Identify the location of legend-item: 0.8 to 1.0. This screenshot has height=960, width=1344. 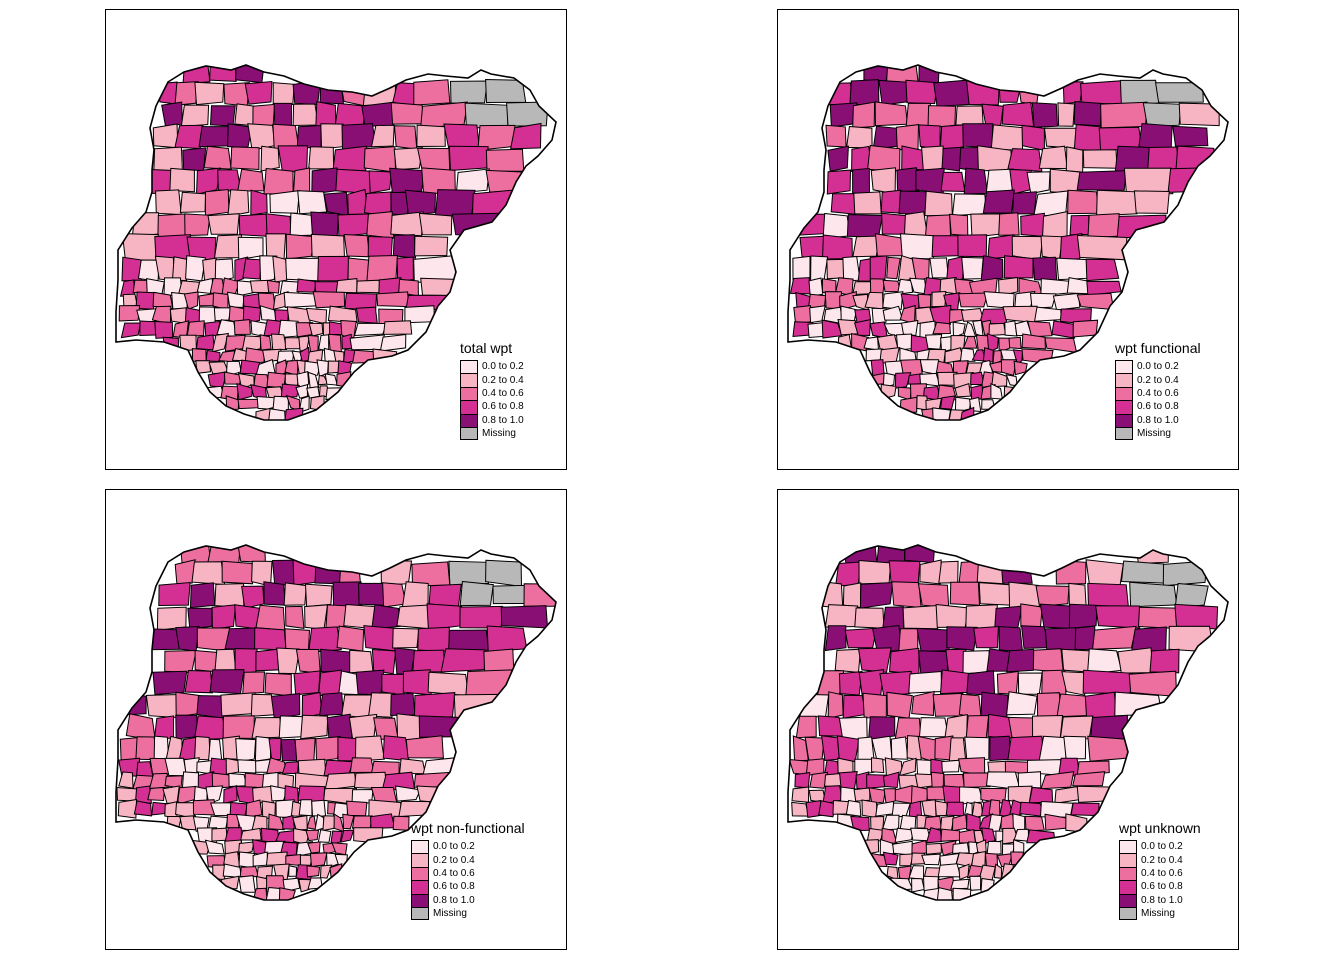
(1158, 420).